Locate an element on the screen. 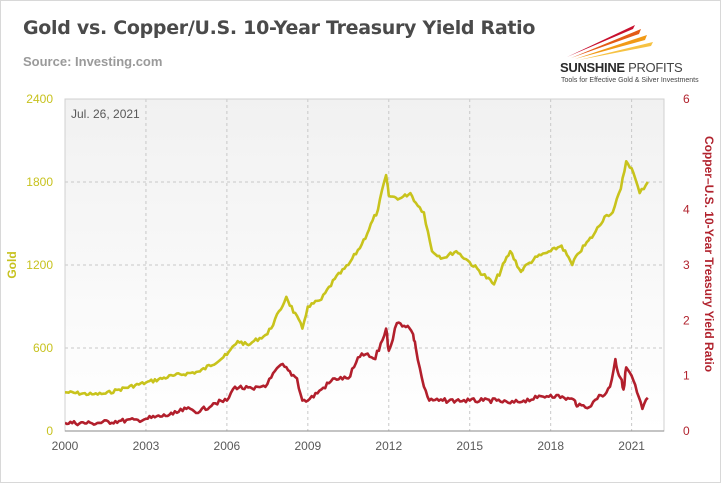  x-tick-label: 2000 is located at coordinates (65, 446).